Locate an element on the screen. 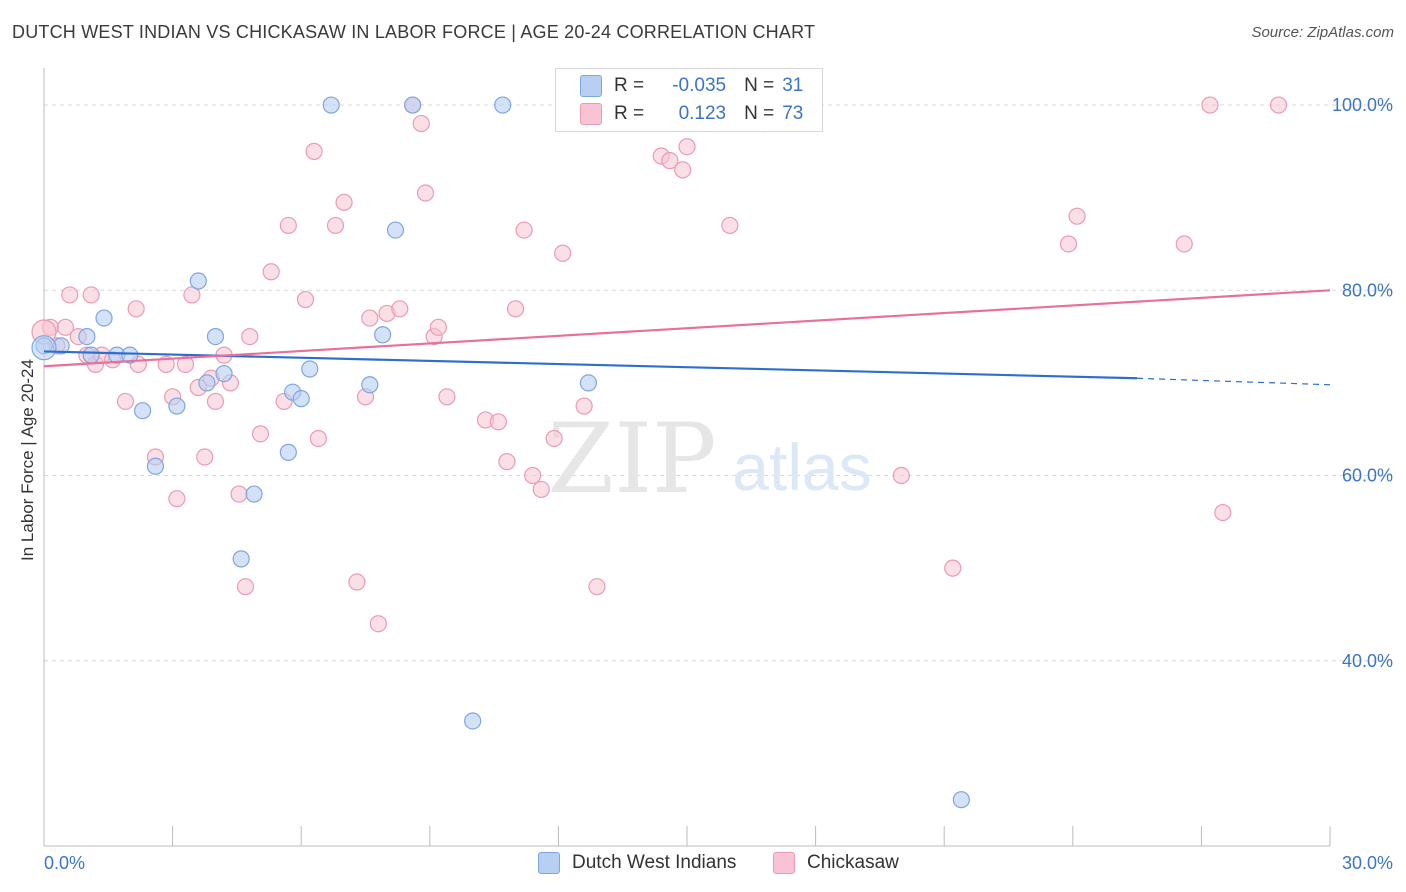  stats-legend-row-blue: R = -0.035 N = 31 is located at coordinates (691, 86).